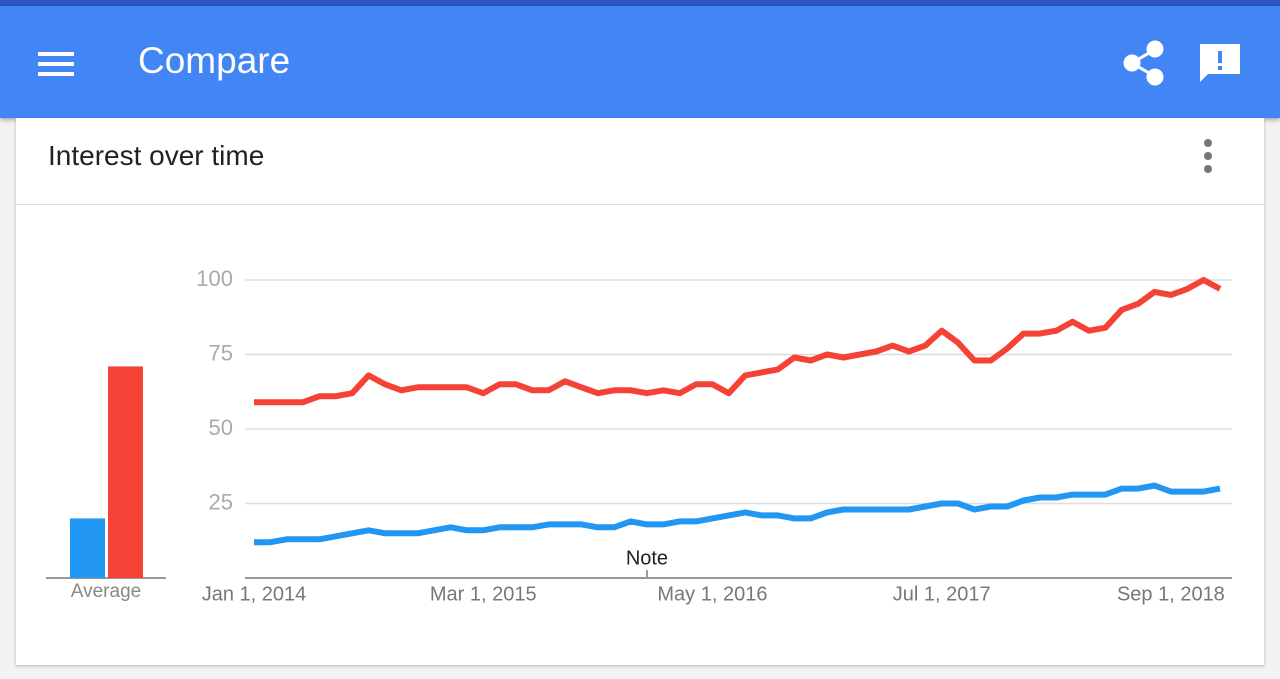  What do you see at coordinates (156, 155) in the screenshot?
I see `card-title: Interest over time` at bounding box center [156, 155].